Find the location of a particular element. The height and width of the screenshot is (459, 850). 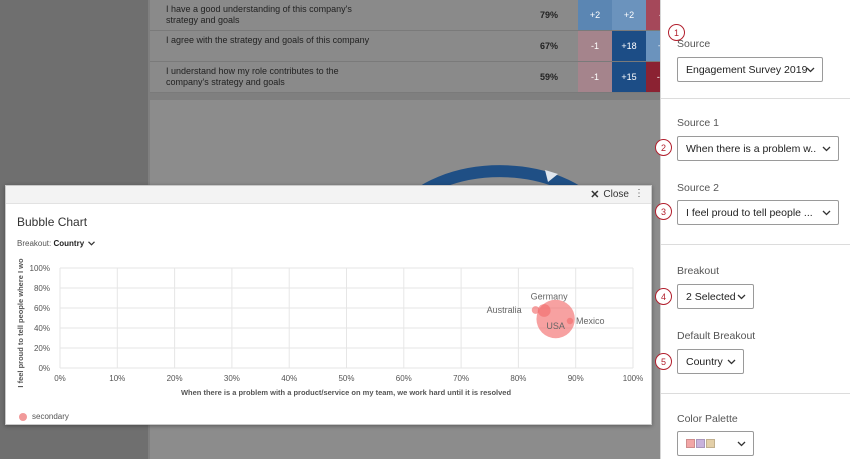

bubble-mexico is located at coordinates (570, 321).